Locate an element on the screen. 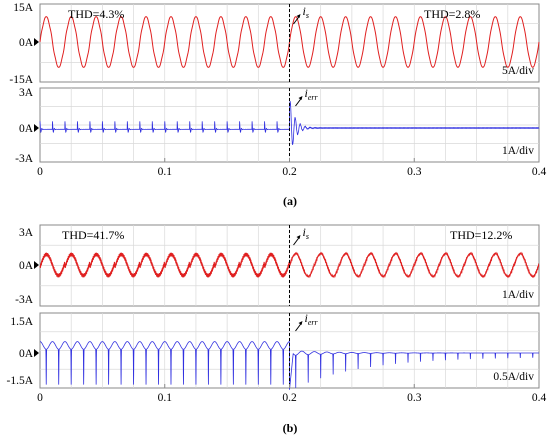  panel-b-x-axis: 0 0.1 0.2 0.3 0.4 is located at coordinates (291, 394).